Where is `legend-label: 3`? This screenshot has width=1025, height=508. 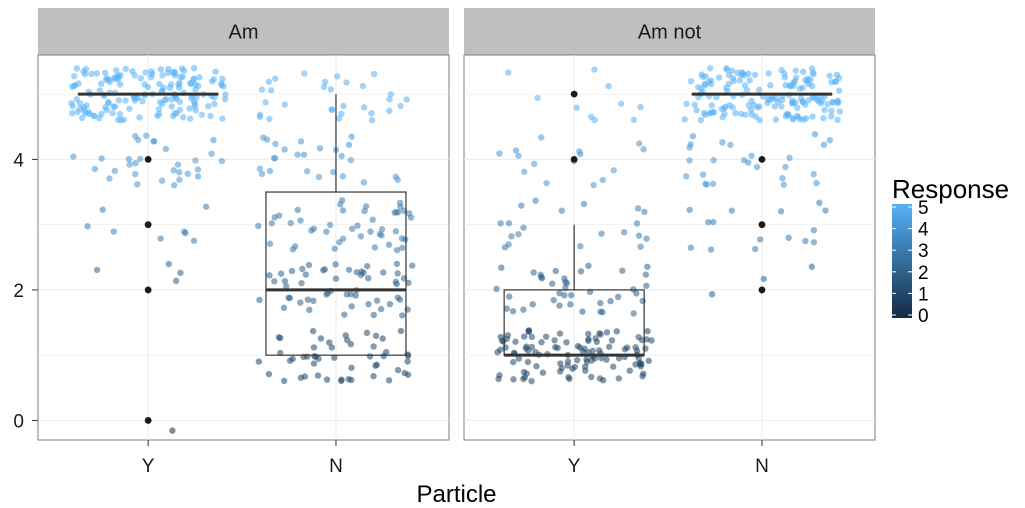 legend-label: 3 is located at coordinates (923, 251).